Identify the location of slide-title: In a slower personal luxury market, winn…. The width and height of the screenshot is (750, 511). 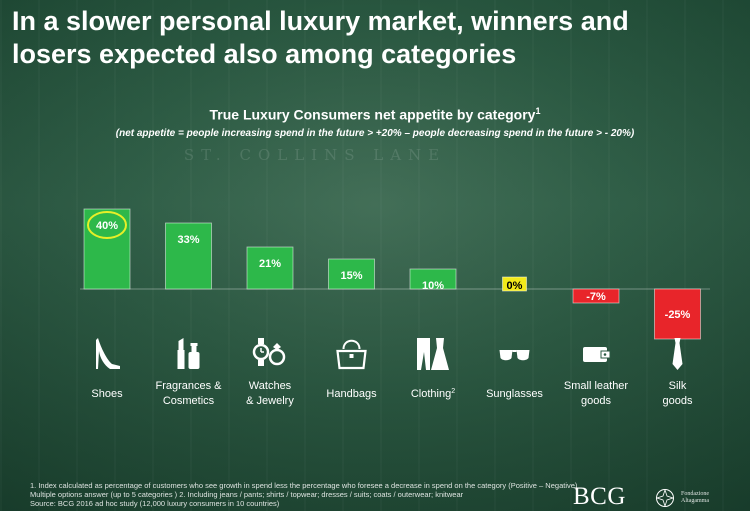
(372, 38).